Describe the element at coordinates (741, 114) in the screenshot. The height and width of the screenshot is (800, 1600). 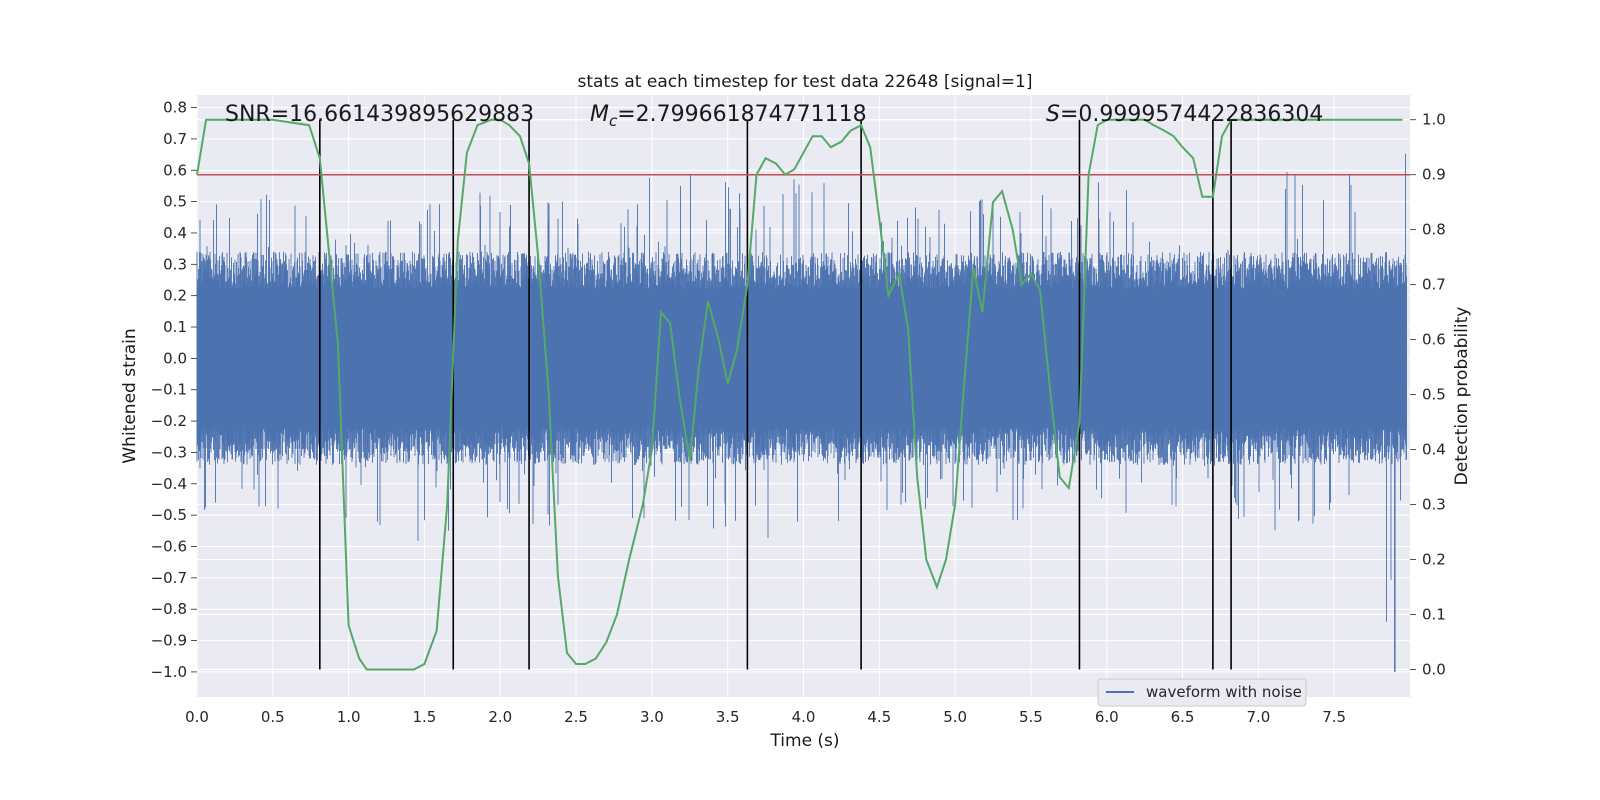
I see `chirp-mass-value: =2.799661874771118` at that location.